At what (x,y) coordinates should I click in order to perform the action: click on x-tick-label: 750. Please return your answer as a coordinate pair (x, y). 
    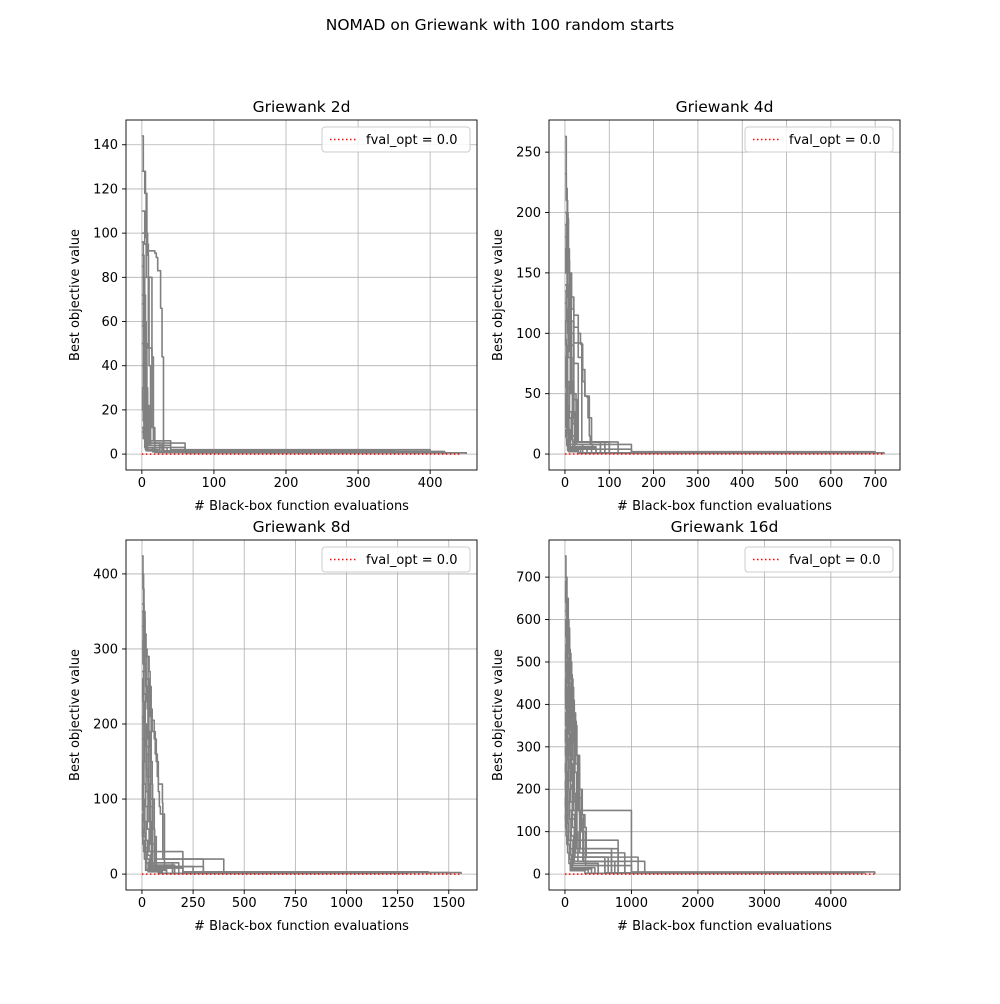
    Looking at the image, I should click on (295, 903).